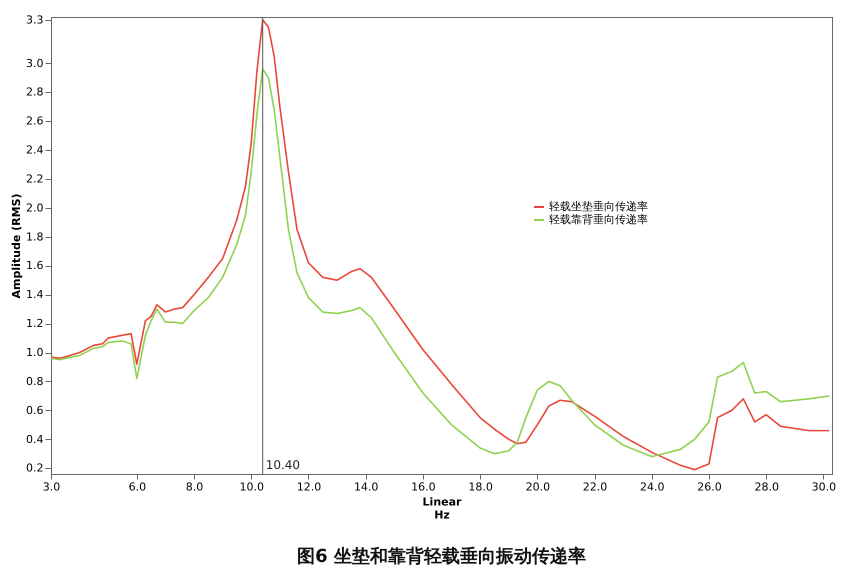 The image size is (845, 574). What do you see at coordinates (598, 206) in the screenshot?
I see `legend-label: 轻载坐垫垂向传递率` at bounding box center [598, 206].